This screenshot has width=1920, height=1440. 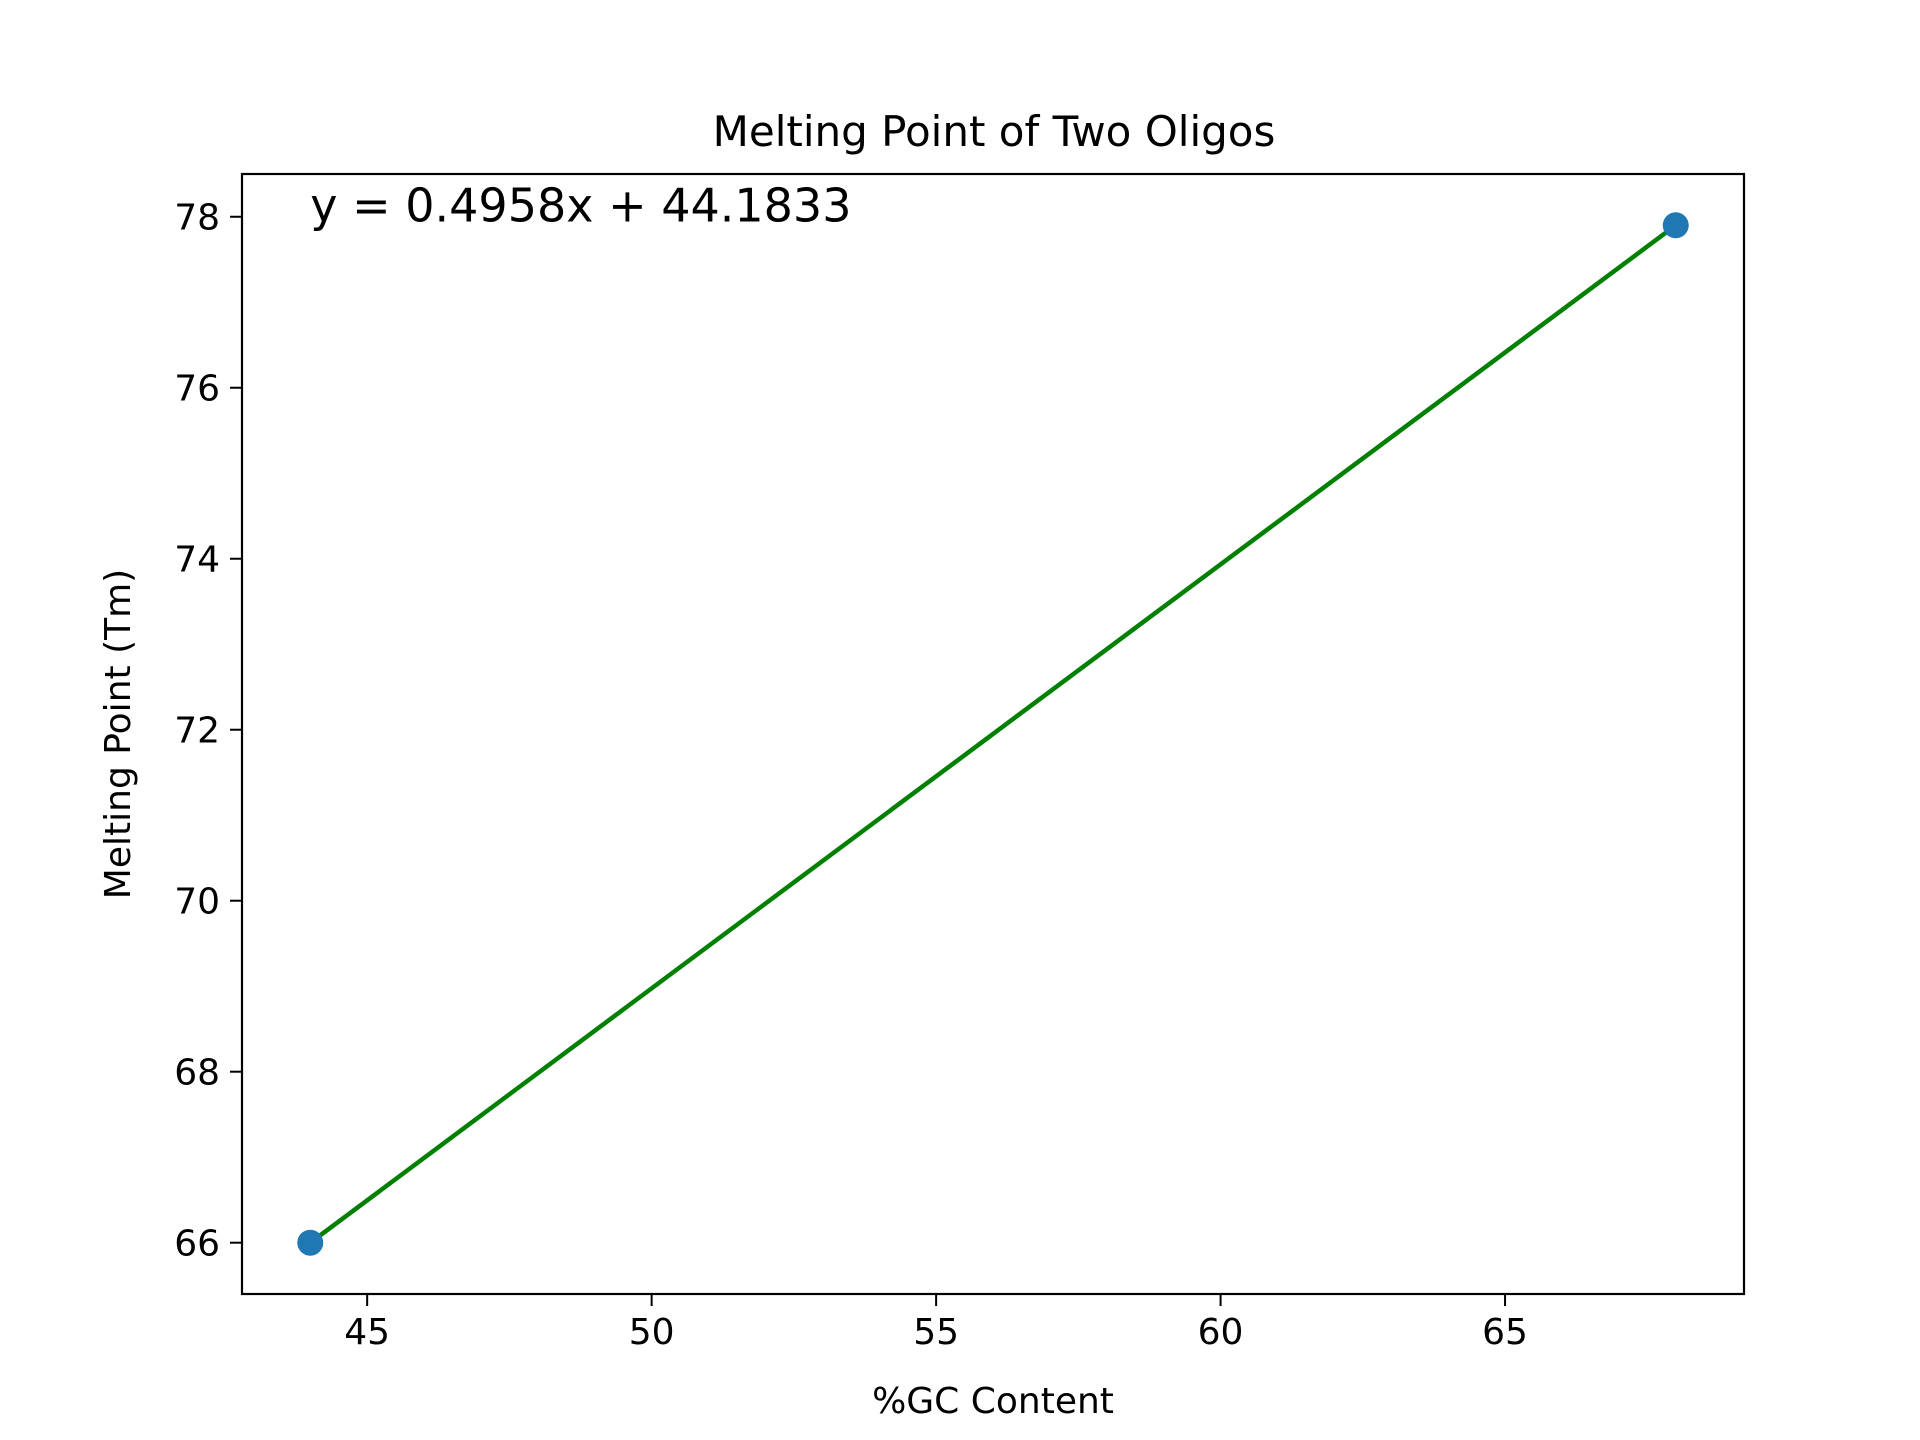 I want to click on x-axis-ticks: 45 50 55 60 65, so click(x=936, y=1323).